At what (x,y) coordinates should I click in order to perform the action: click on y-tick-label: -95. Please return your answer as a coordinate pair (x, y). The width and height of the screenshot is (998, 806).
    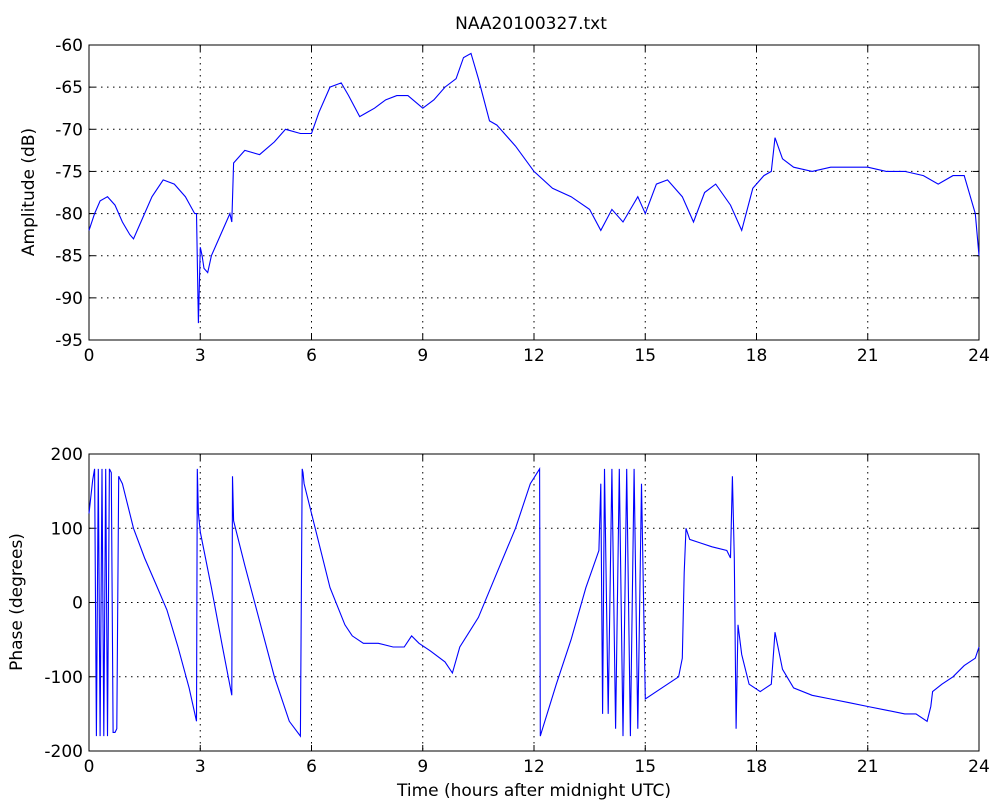
    Looking at the image, I should click on (69, 341).